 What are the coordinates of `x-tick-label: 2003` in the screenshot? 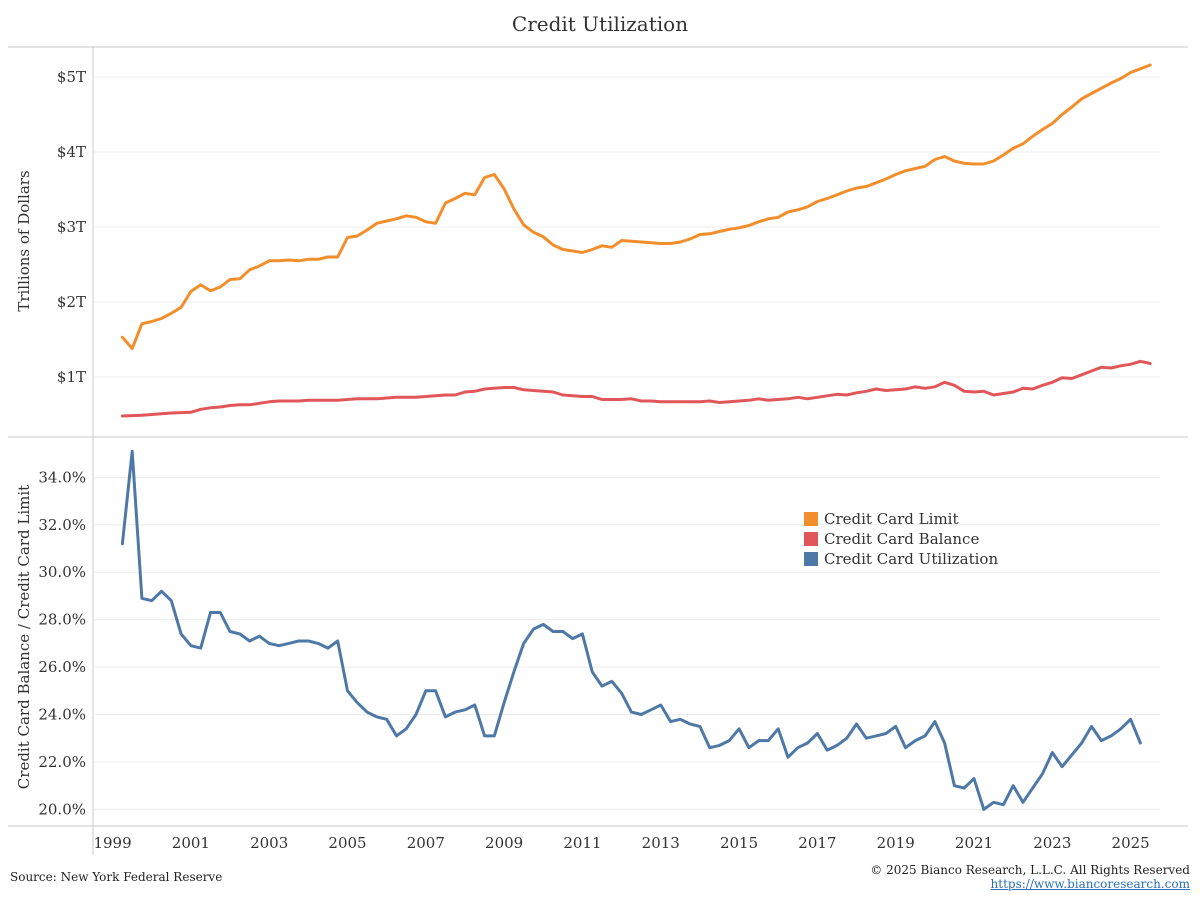 It's located at (269, 843).